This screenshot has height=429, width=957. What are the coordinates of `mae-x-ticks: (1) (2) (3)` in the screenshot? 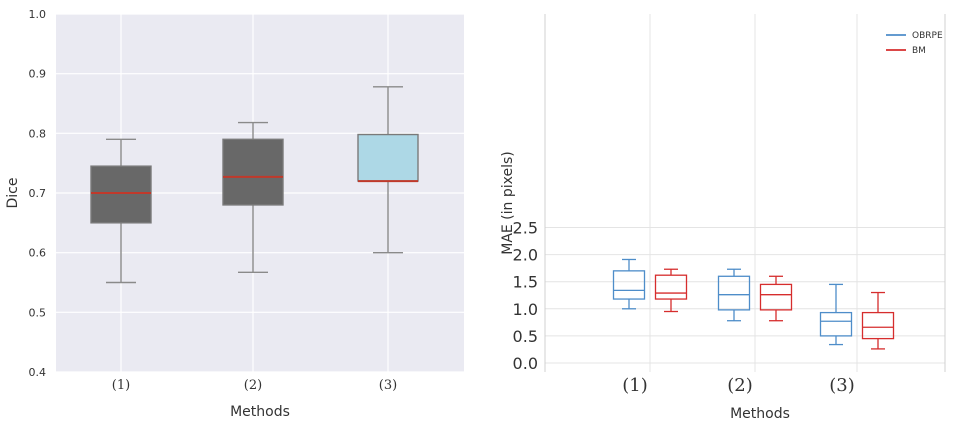 It's located at (738, 385).